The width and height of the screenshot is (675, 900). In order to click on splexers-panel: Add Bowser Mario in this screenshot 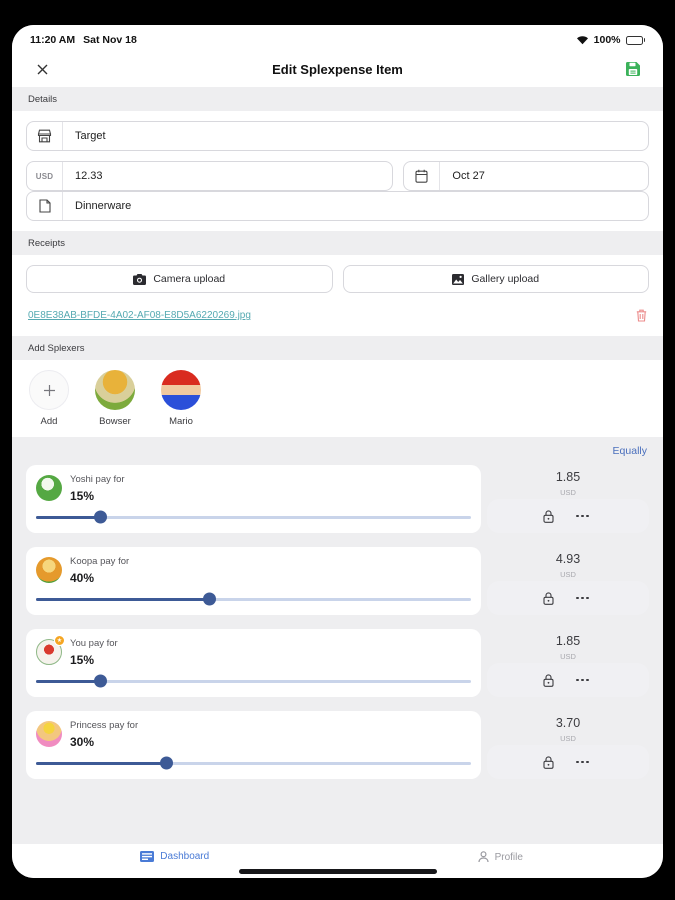, I will do `click(337, 398)`.